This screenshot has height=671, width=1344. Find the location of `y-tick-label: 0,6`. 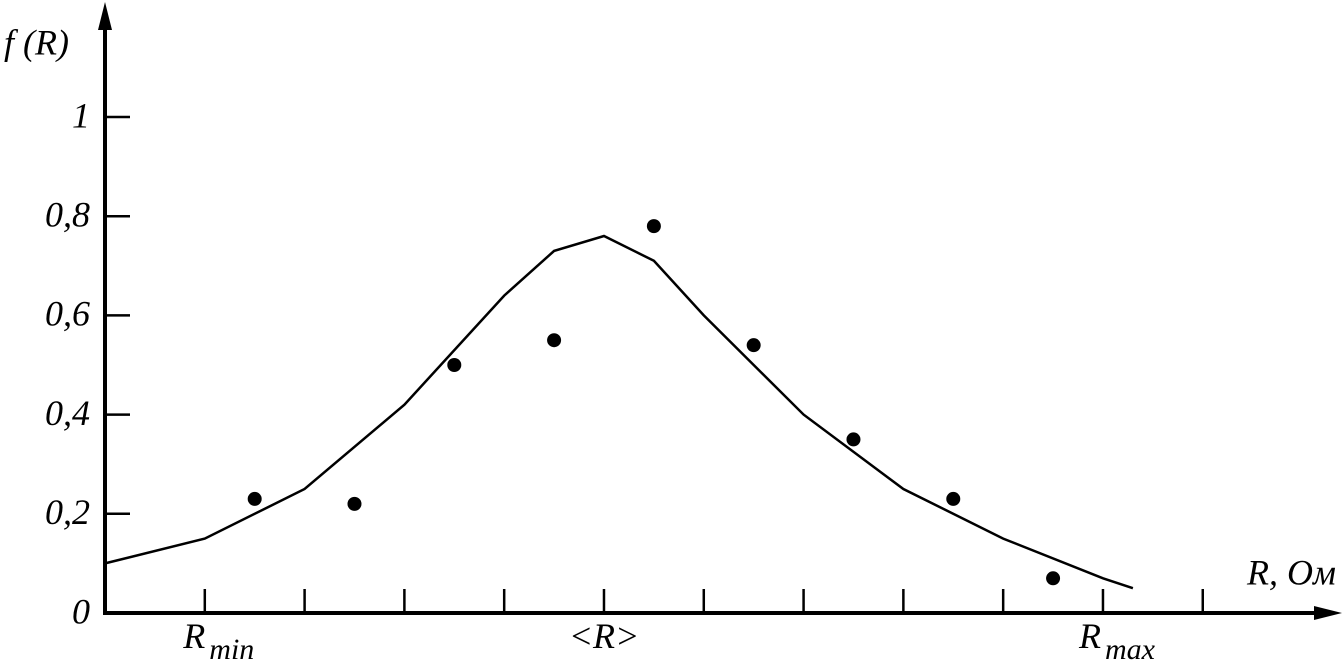

y-tick-label: 0,6 is located at coordinates (67, 314).